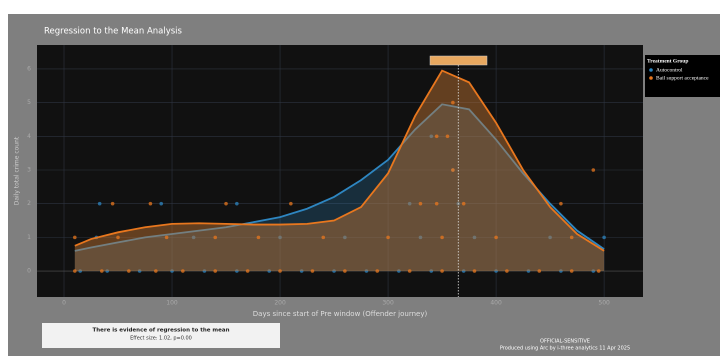 The image size is (720, 356). I want to click on note-text: Effect size: 1.02, p=0.00, so click(161, 339).